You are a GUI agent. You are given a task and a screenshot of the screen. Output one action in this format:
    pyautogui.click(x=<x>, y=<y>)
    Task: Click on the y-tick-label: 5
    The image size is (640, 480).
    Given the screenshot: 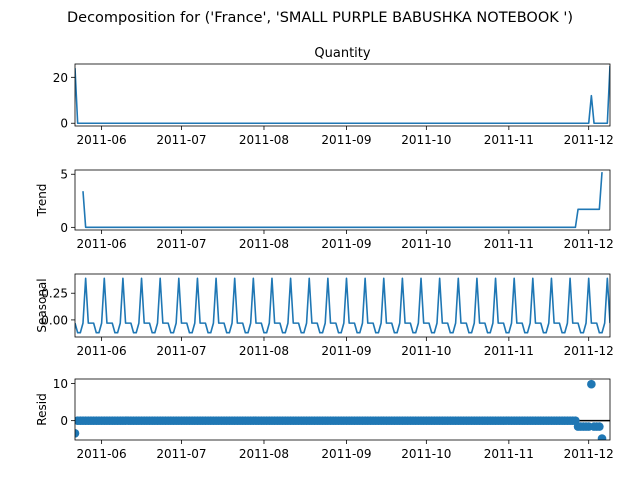 What is the action you would take?
    pyautogui.click(x=64, y=175)
    